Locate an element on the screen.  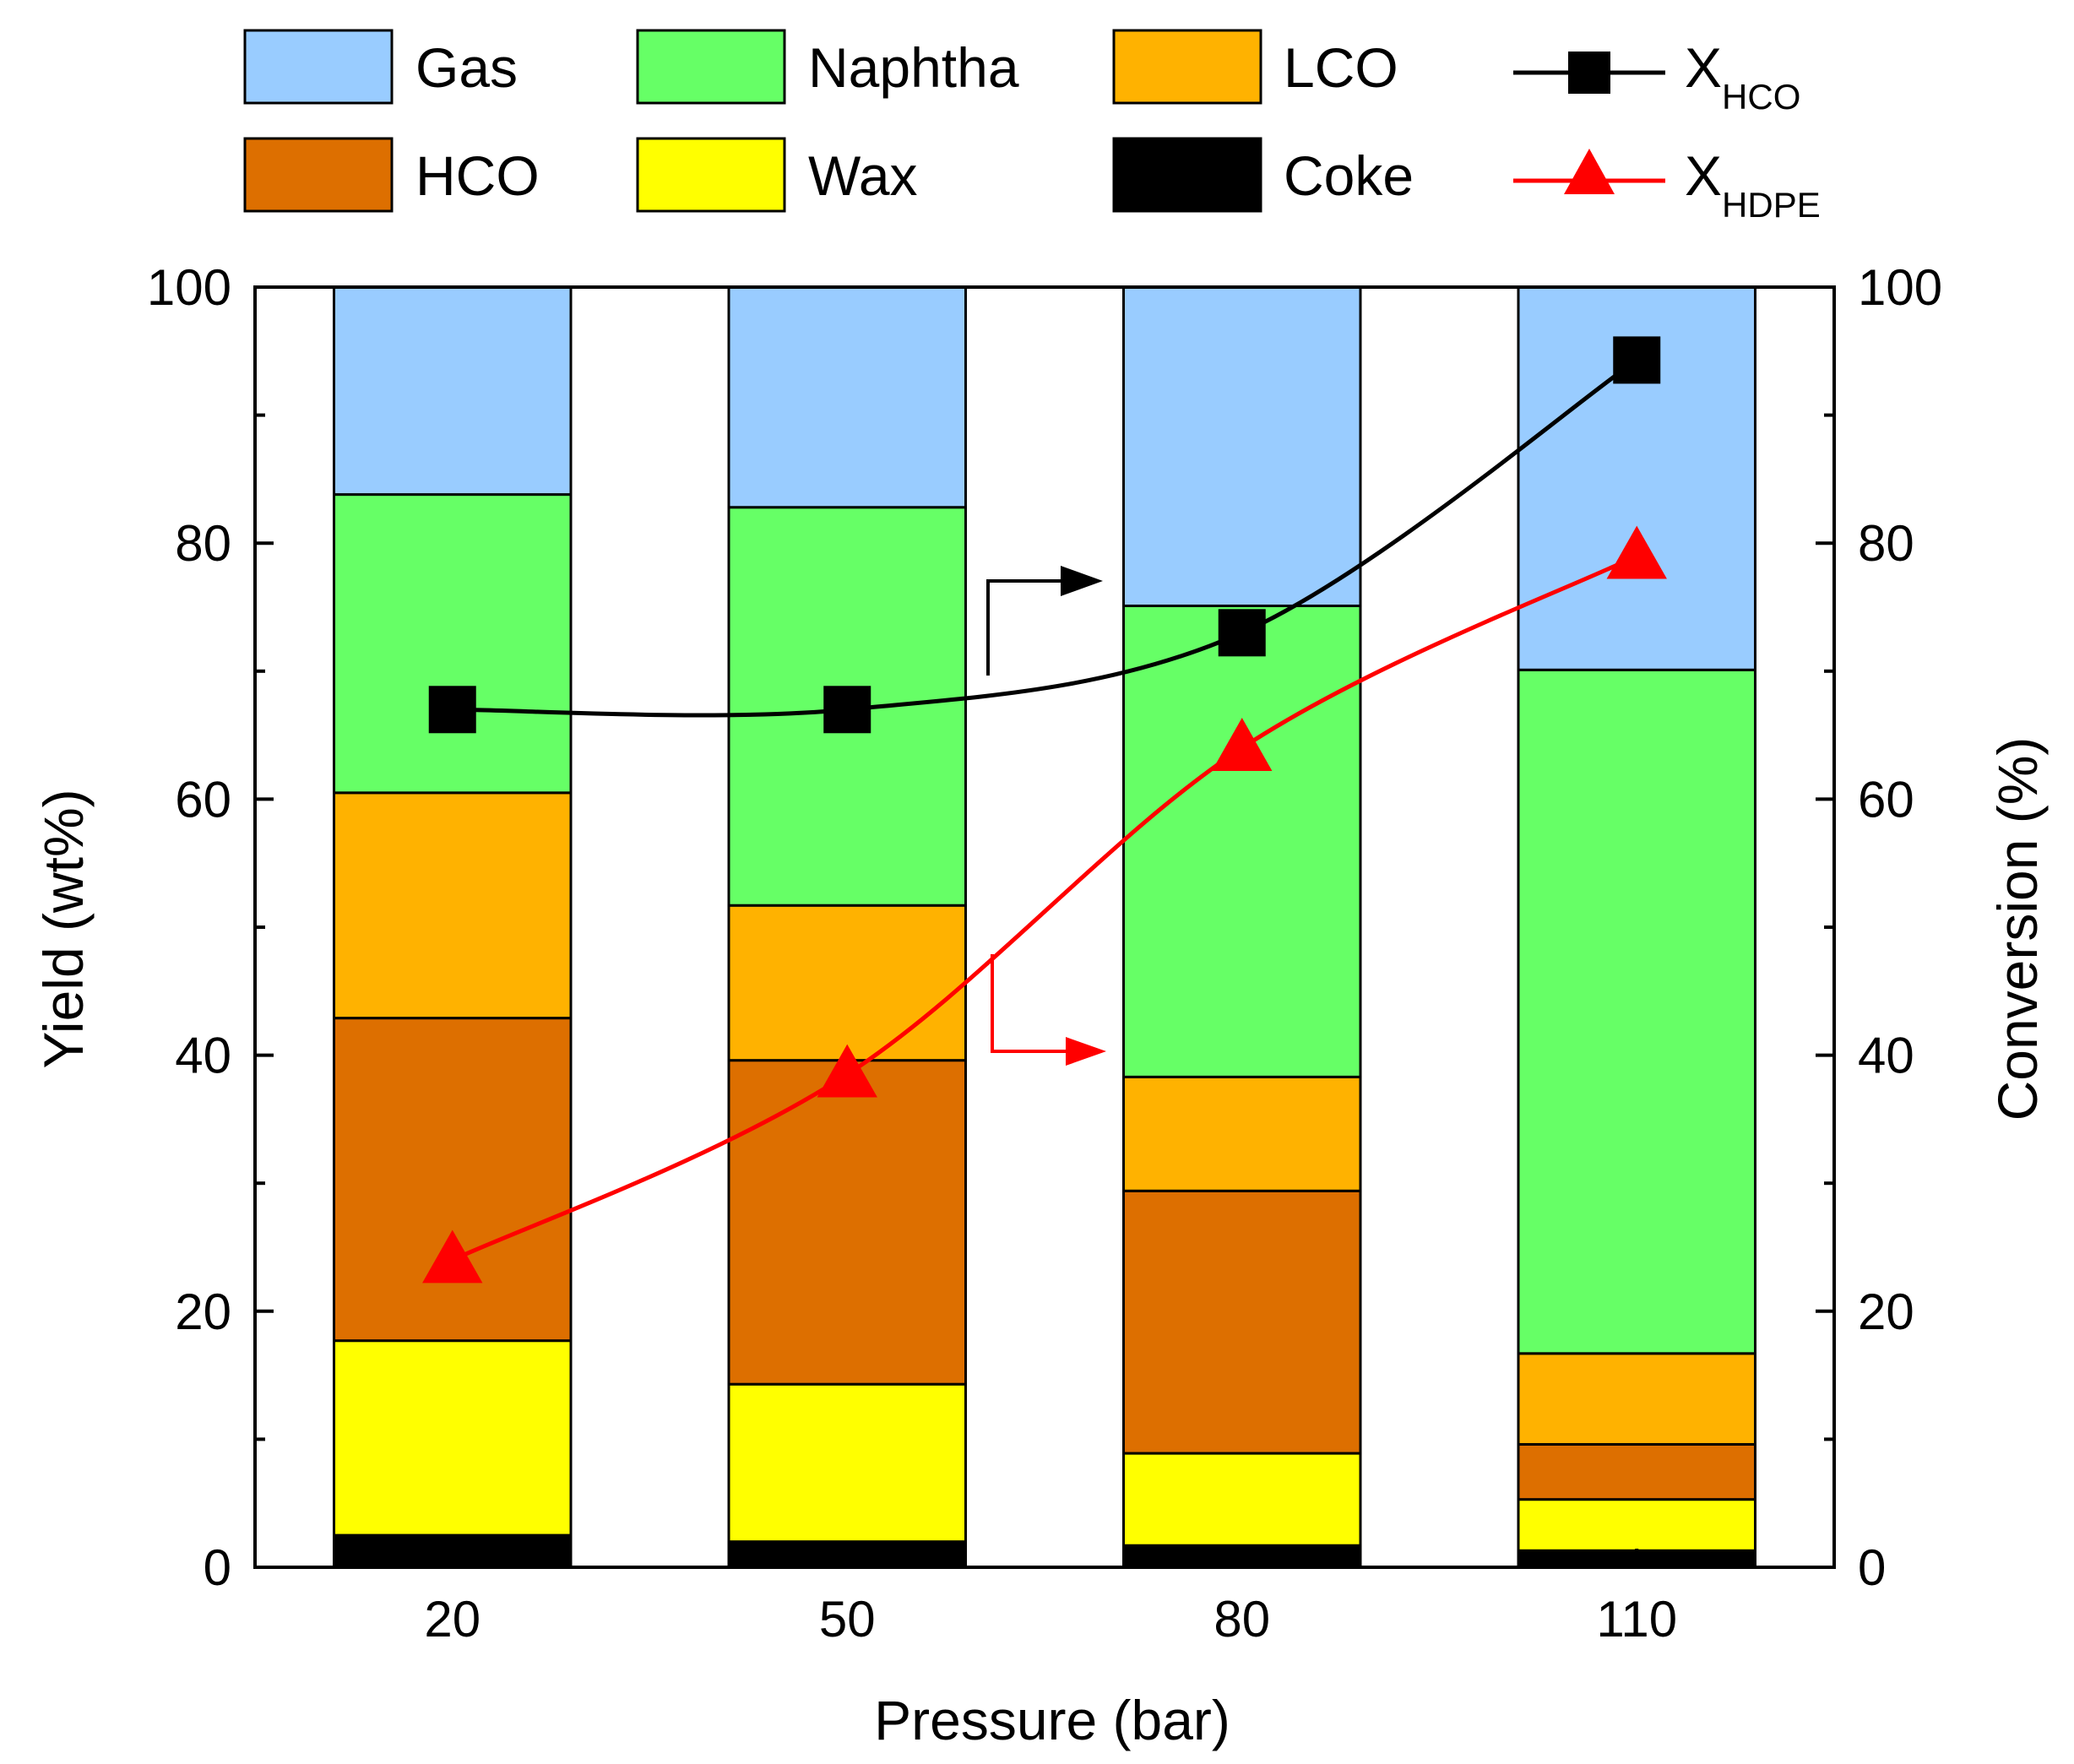
annotations is located at coordinates (1046, 816).